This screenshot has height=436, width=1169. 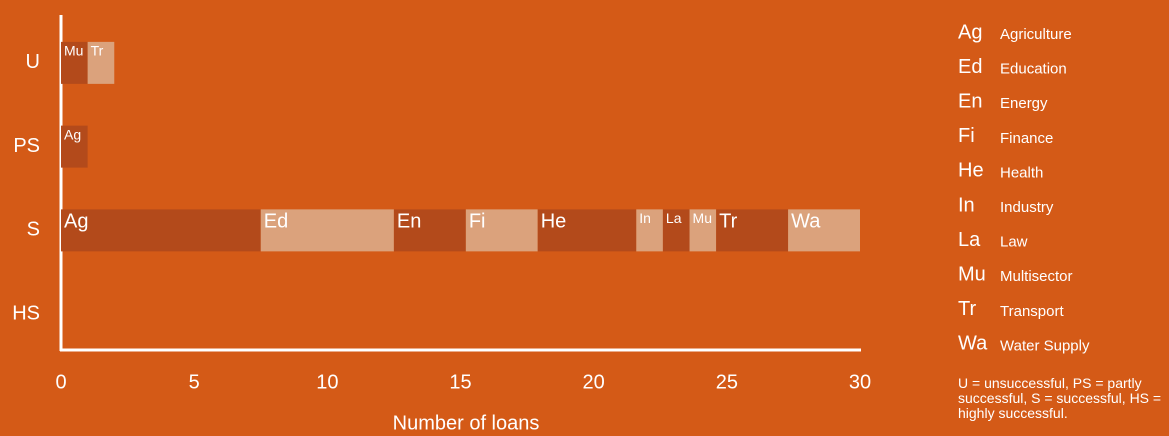 I want to click on legend-label: Health, so click(x=1021, y=172).